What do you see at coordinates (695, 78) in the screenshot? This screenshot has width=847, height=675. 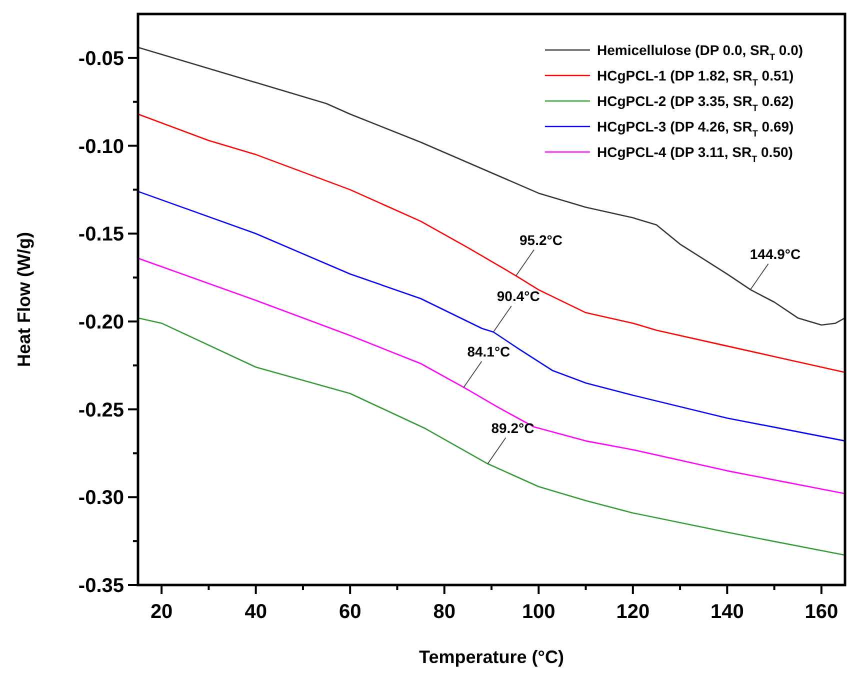 I see `legend-label: HCgPCL-1 (DP 1.82, SR$_{T}$ 0.51)` at bounding box center [695, 78].